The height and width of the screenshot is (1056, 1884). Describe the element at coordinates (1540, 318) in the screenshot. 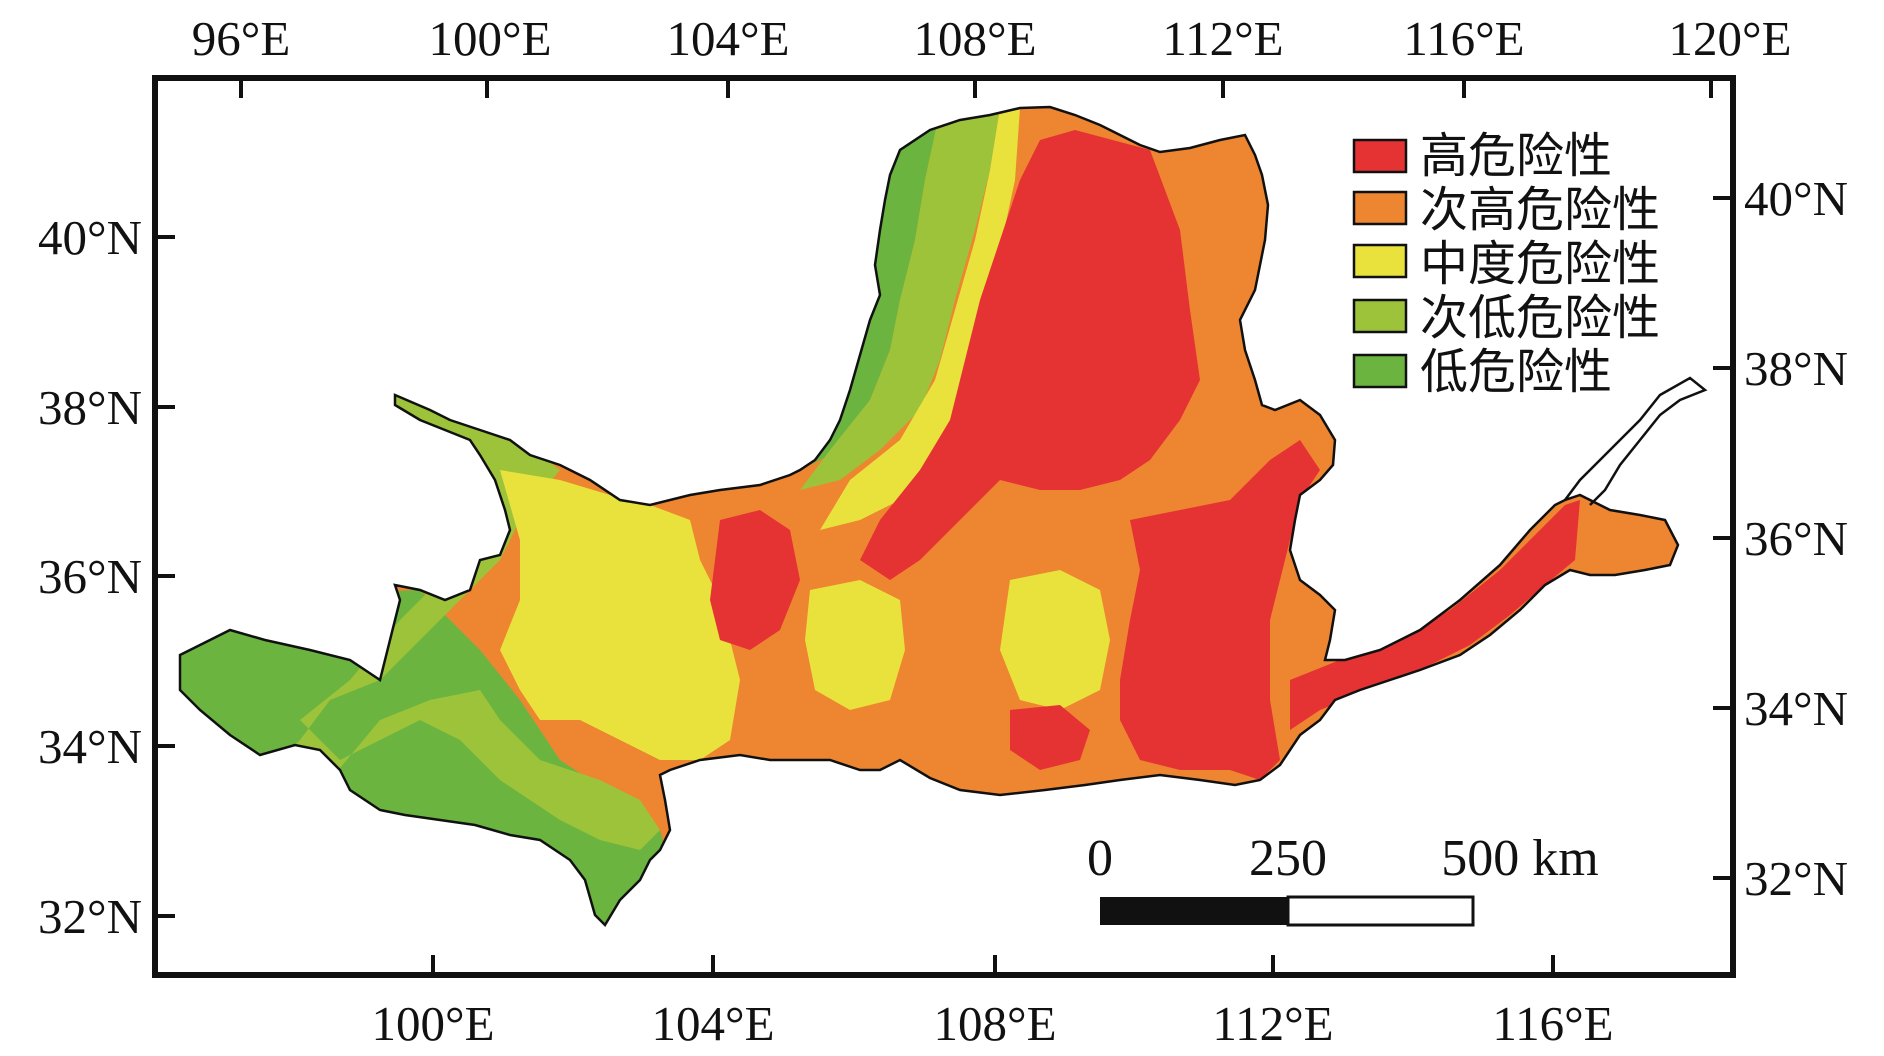

I see `legend-label-sub-low: 次低危险性` at that location.